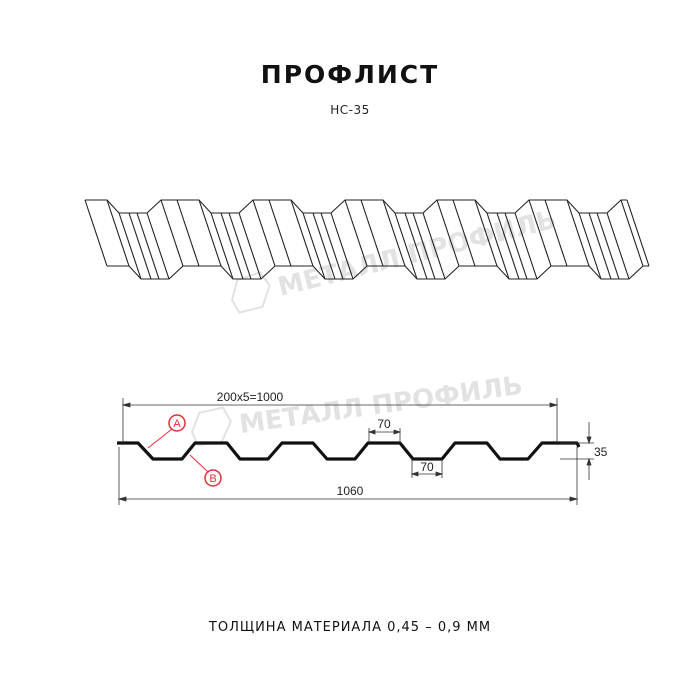 This screenshot has width=700, height=700. What do you see at coordinates (350, 110) in the screenshot?
I see `profile-model: НС-35` at bounding box center [350, 110].